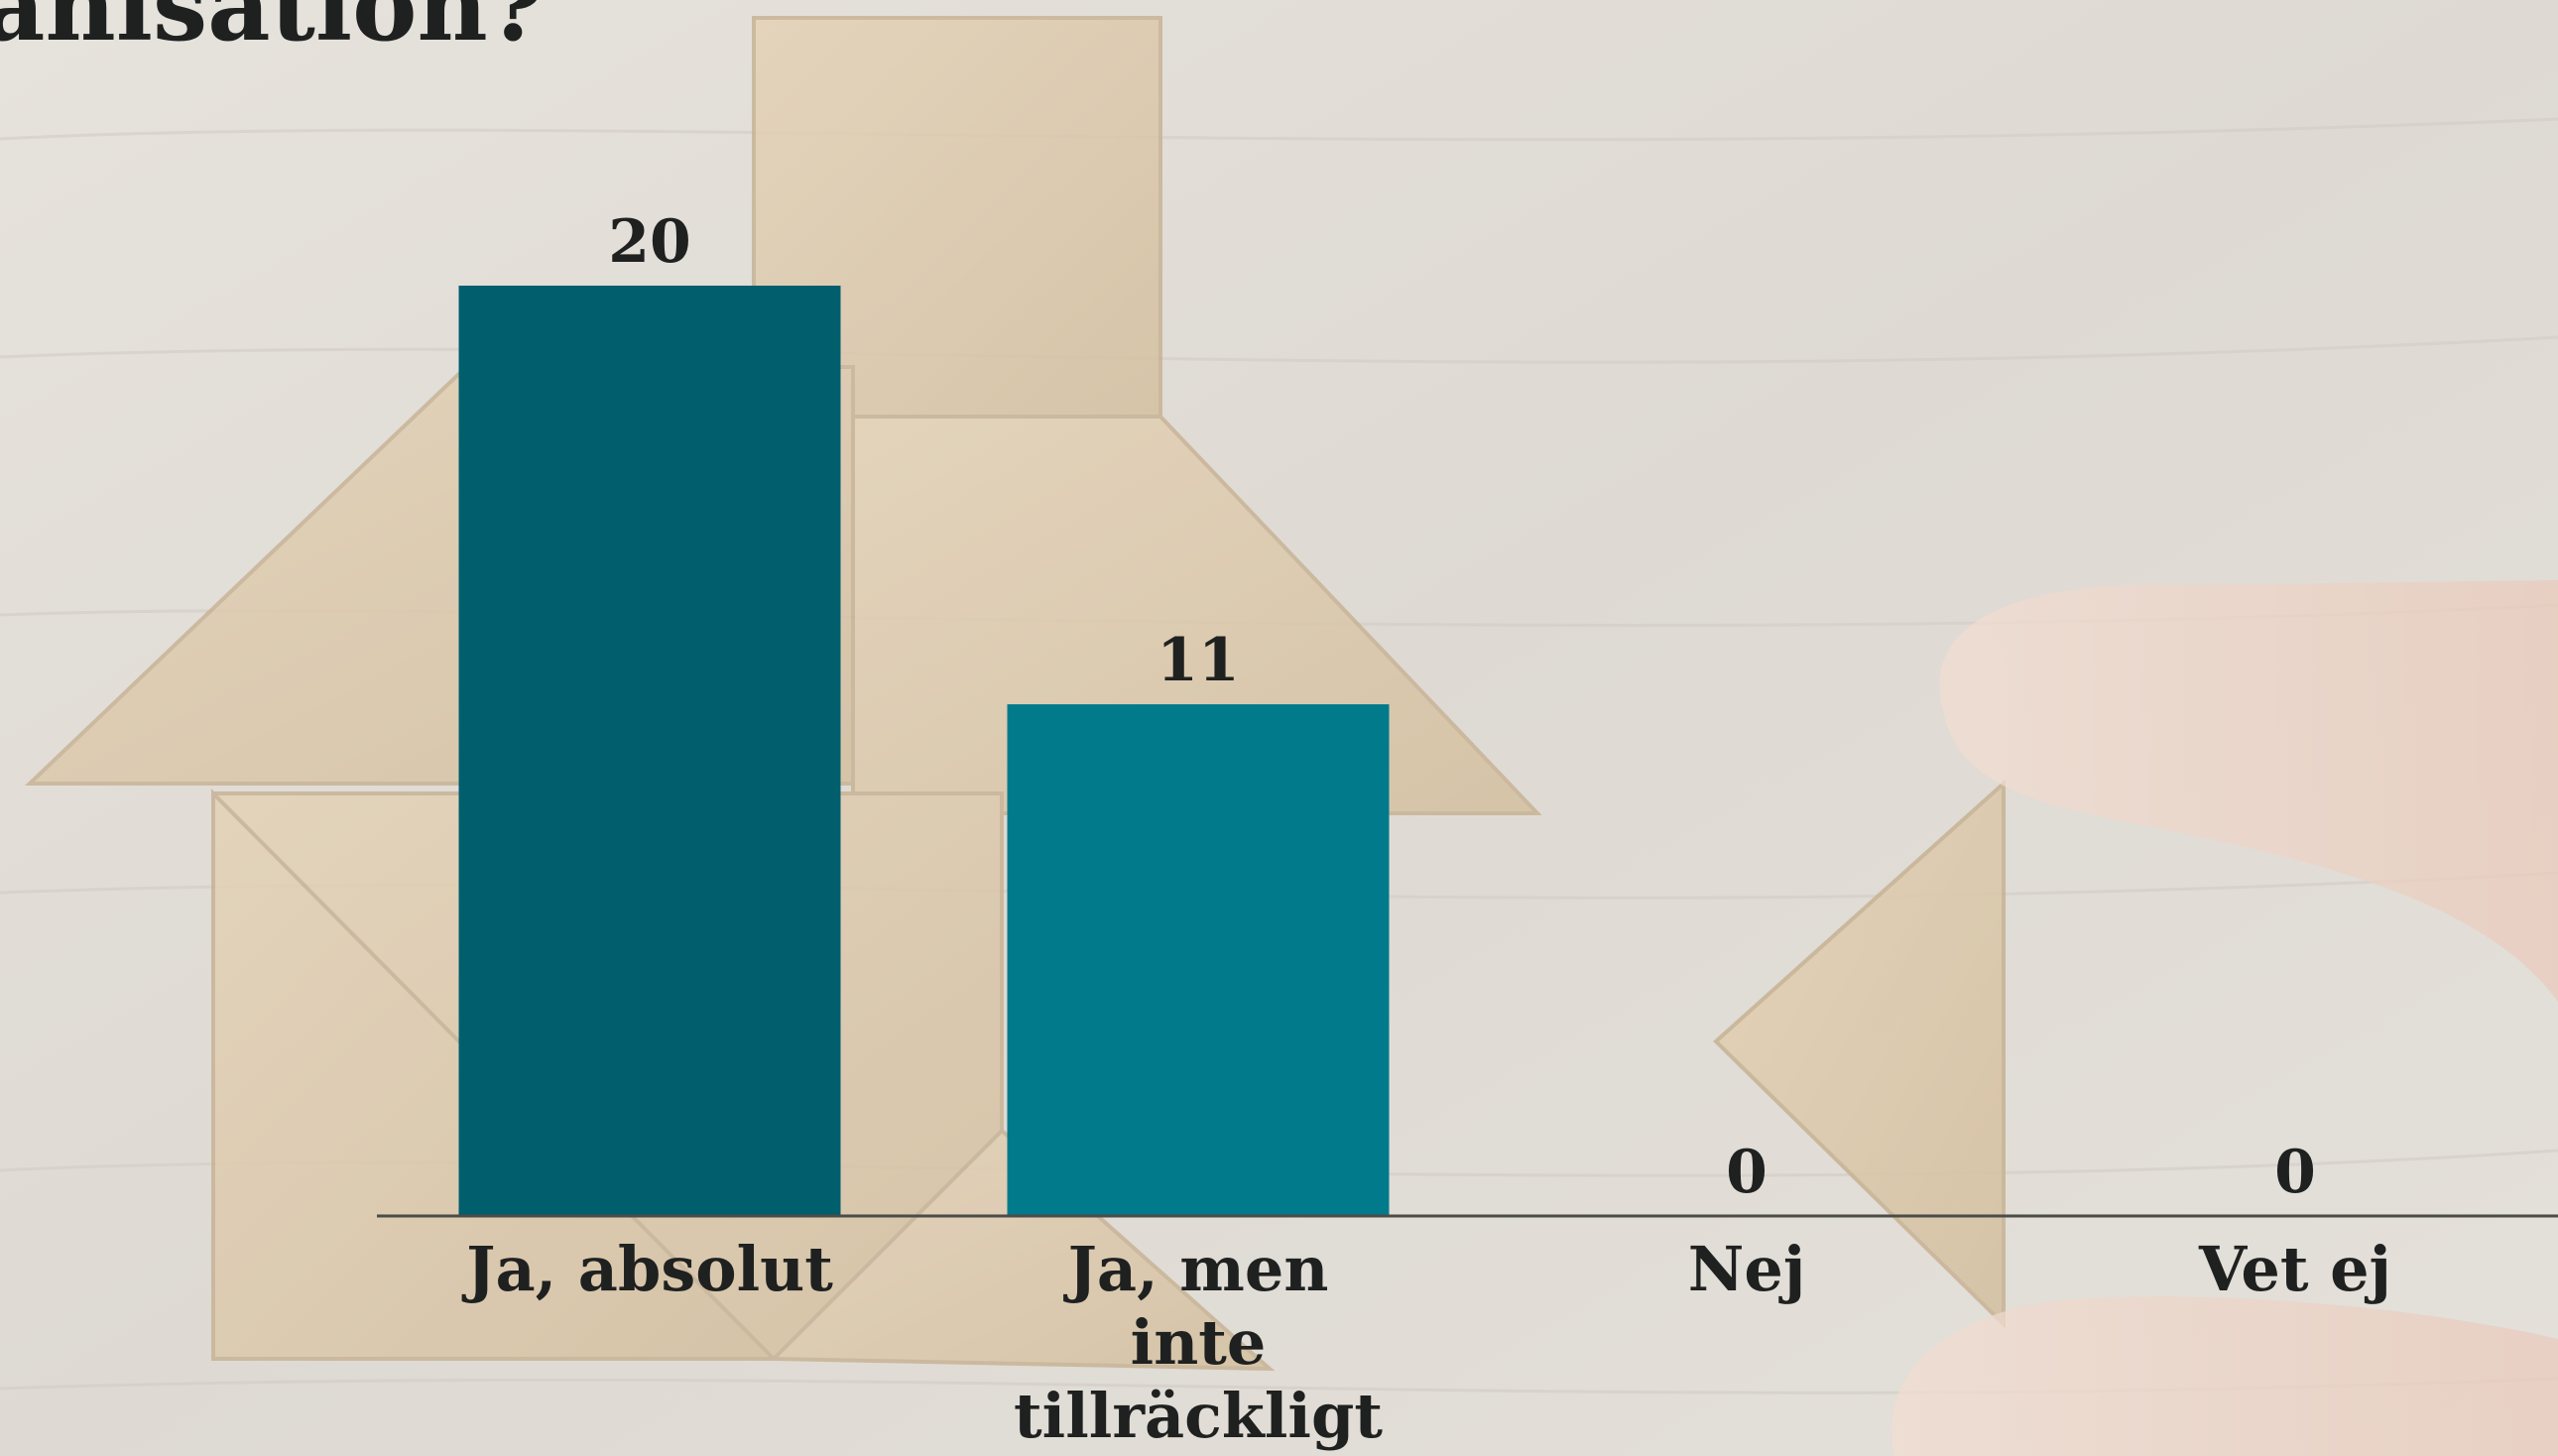 Image resolution: width=2558 pixels, height=1456 pixels. I want to click on data-label-4: 0, so click(2295, 1172).